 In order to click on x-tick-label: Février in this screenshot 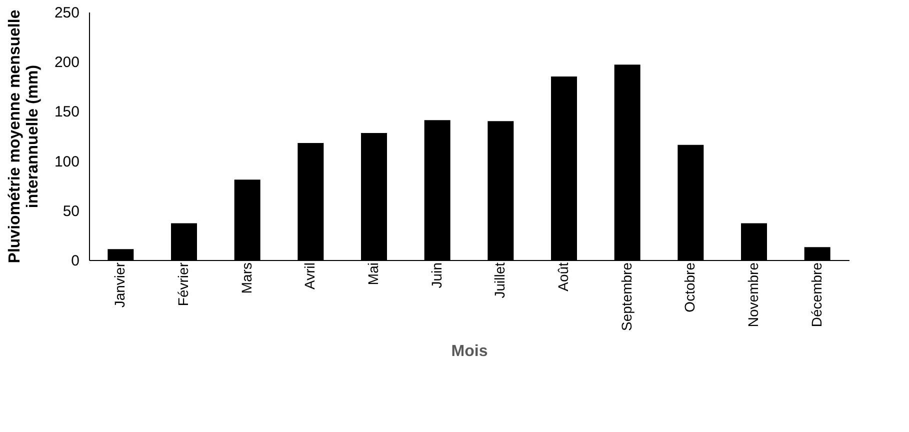, I will do `click(183, 284)`.